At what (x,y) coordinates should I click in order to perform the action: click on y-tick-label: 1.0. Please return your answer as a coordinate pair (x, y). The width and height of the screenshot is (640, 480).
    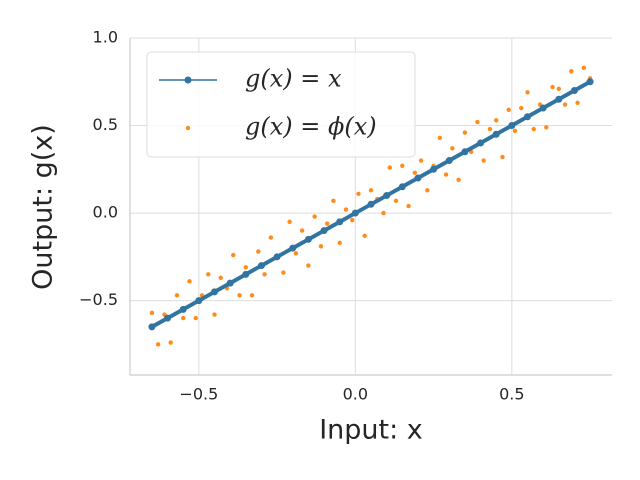
    Looking at the image, I should click on (105, 37).